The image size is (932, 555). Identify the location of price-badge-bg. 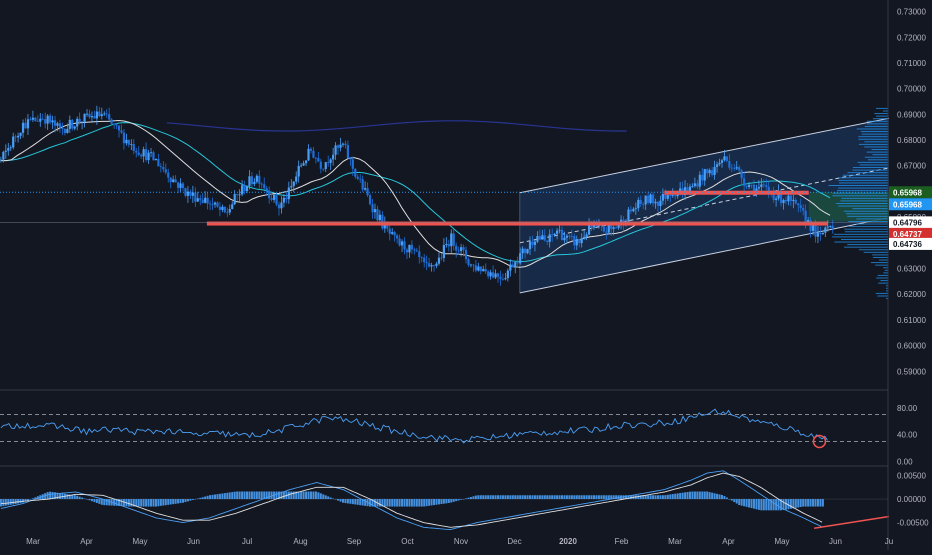
(910, 192).